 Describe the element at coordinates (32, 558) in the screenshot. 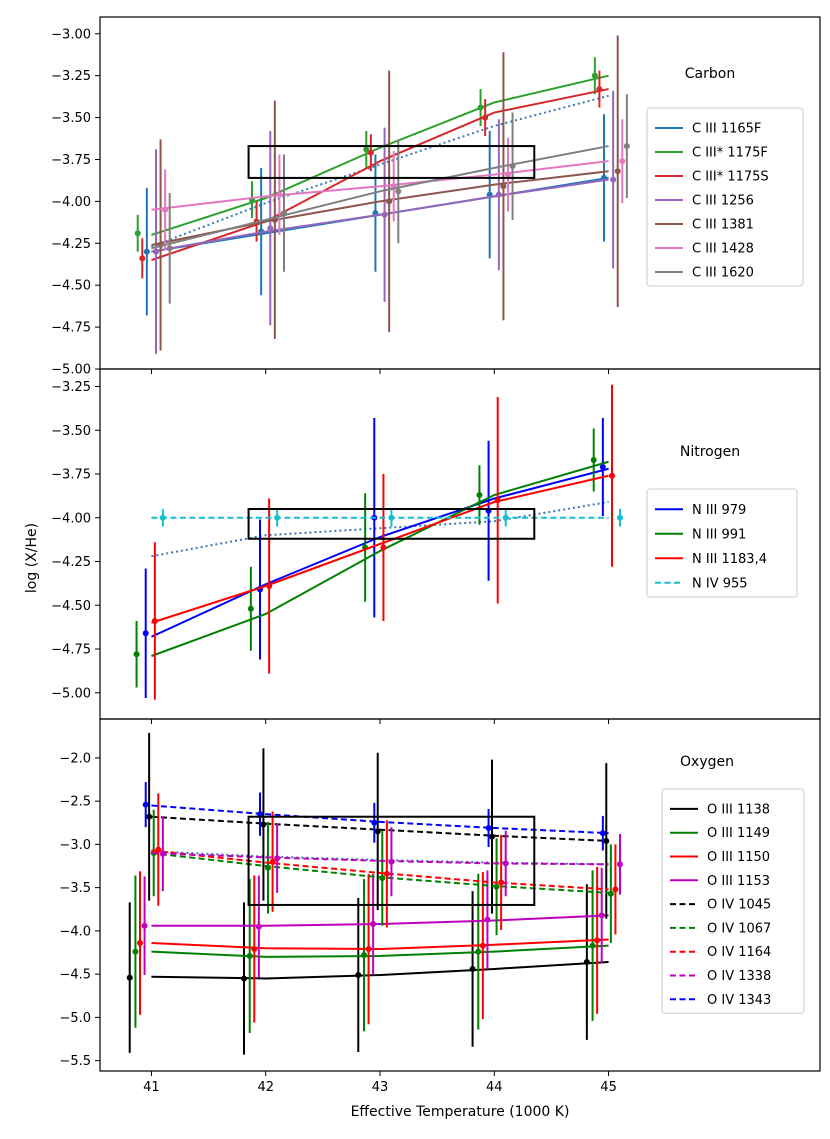

I see `y-axis-label: log (X/He)` at that location.